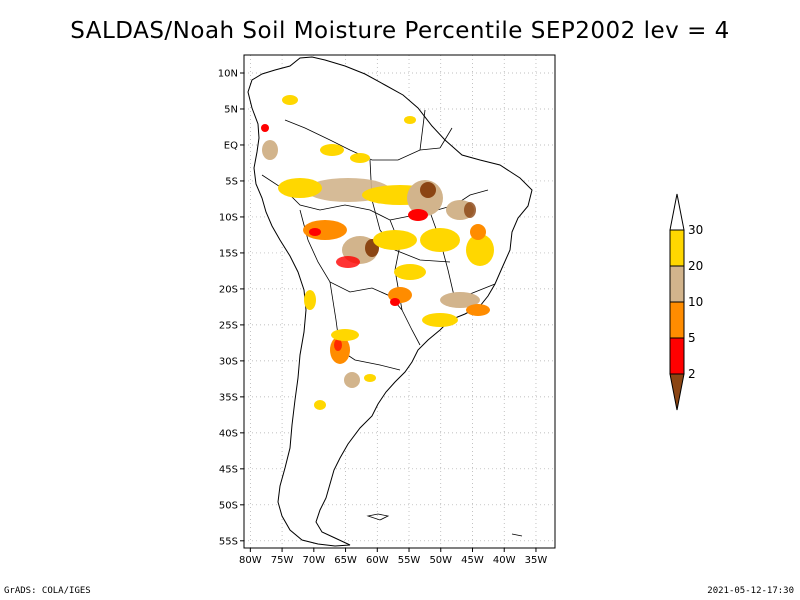 The width and height of the screenshot is (800, 600). What do you see at coordinates (231, 307) in the screenshot?
I see `latitude-labels: 10N 5N EQ 5S 10S 15S 20S 25S 30S 35S 40S 45S 50S 55S` at bounding box center [231, 307].